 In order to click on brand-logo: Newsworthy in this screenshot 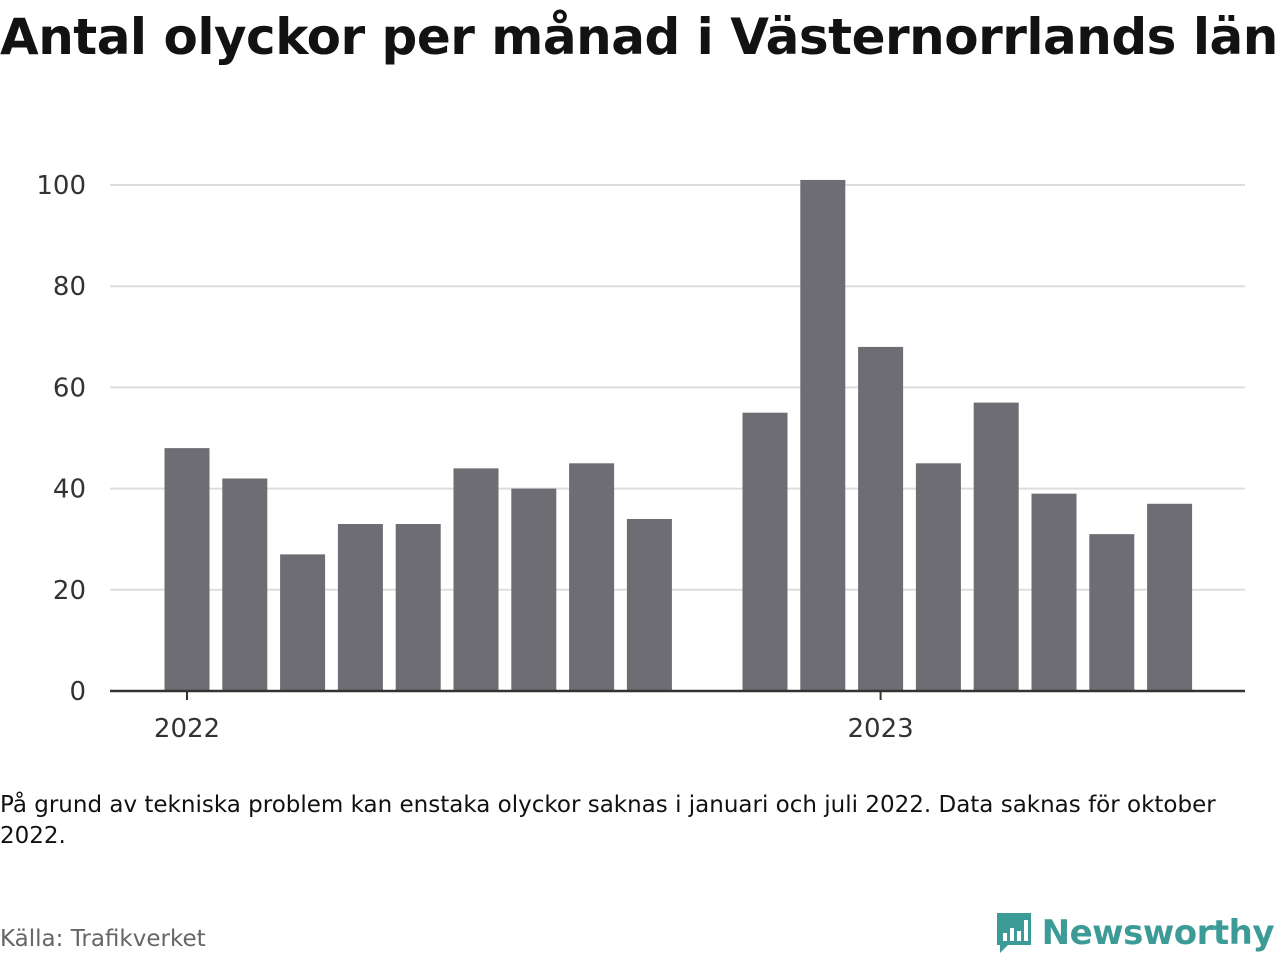, I will do `click(1134, 933)`.